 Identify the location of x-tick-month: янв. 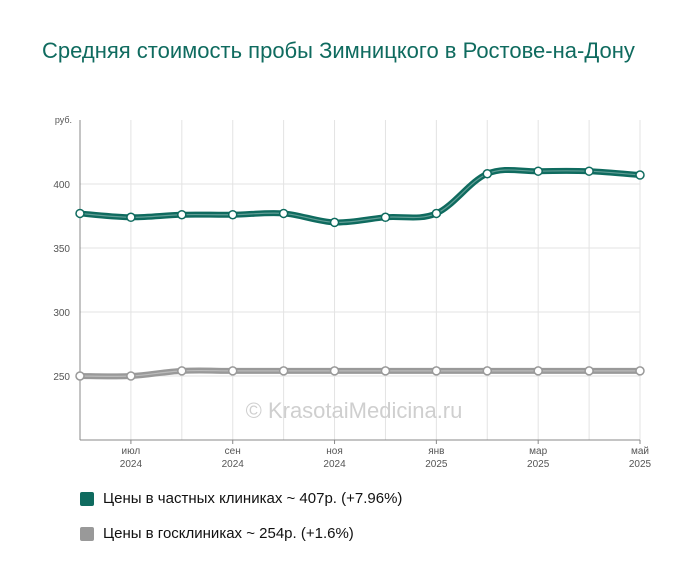
(436, 451).